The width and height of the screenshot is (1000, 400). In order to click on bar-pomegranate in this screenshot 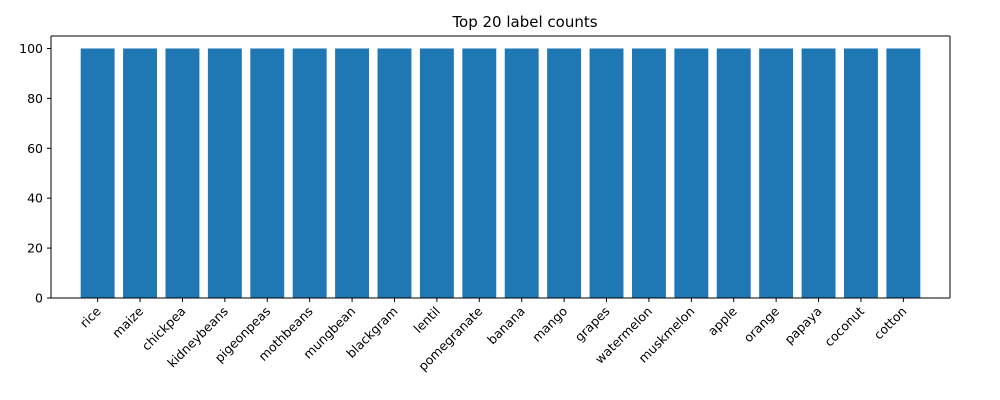, I will do `click(479, 173)`.